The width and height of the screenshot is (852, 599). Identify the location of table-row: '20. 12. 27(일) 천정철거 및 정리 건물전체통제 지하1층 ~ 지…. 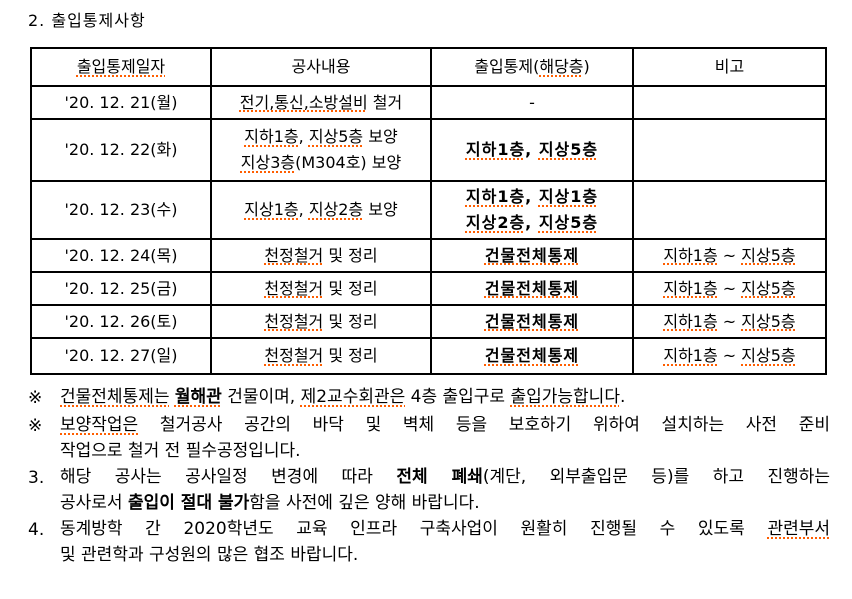
(428, 356).